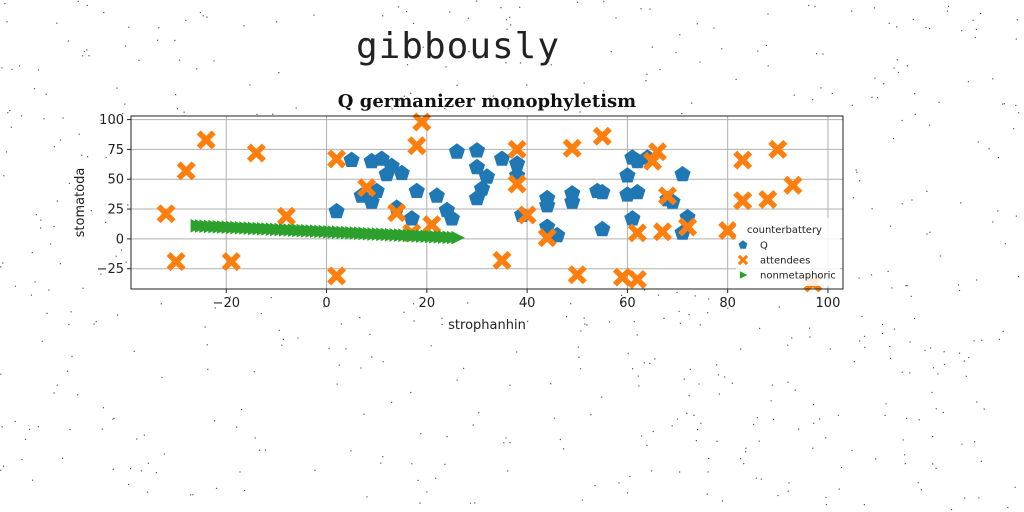 The width and height of the screenshot is (1024, 512). What do you see at coordinates (458, 46) in the screenshot?
I see `page-title: gibbously` at bounding box center [458, 46].